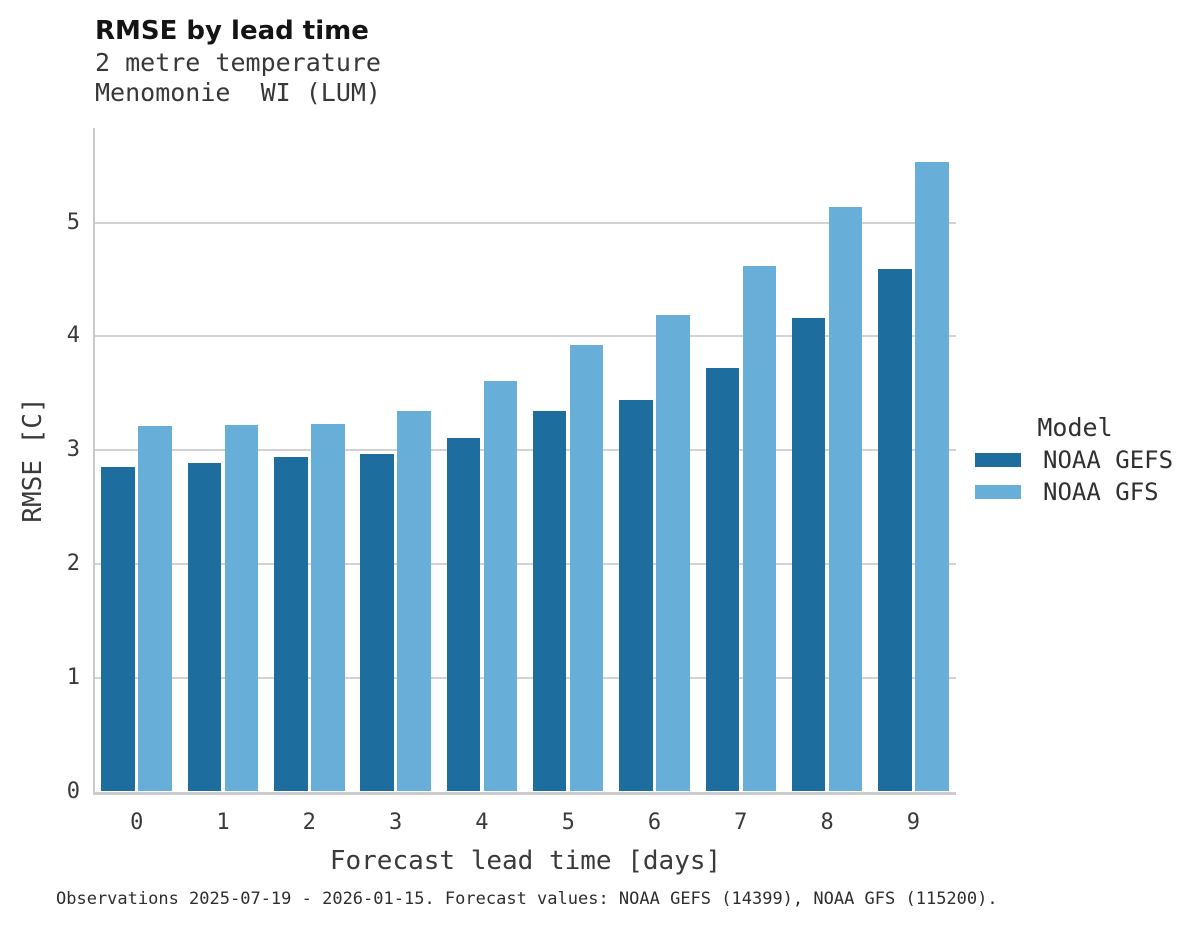 The width and height of the screenshot is (1195, 928). What do you see at coordinates (1101, 492) in the screenshot?
I see `legend-label: NOAA GFS` at bounding box center [1101, 492].